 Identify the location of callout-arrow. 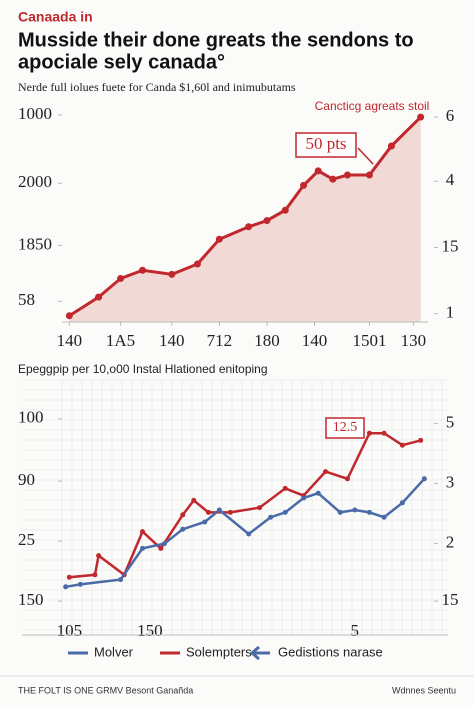
(365, 156).